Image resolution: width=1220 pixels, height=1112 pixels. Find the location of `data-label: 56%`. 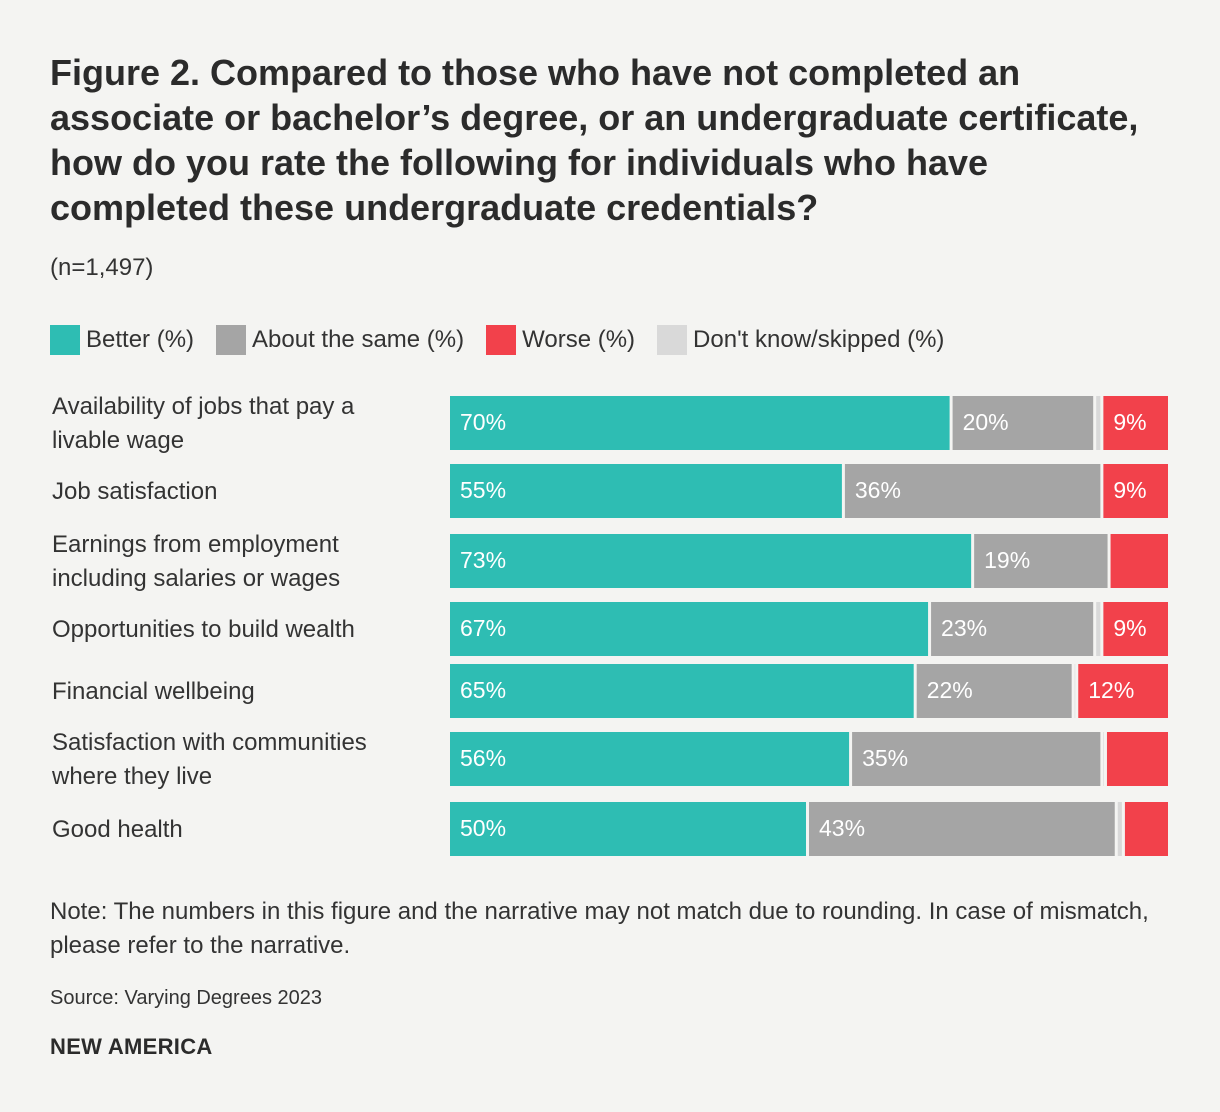

data-label: 56% is located at coordinates (483, 758).